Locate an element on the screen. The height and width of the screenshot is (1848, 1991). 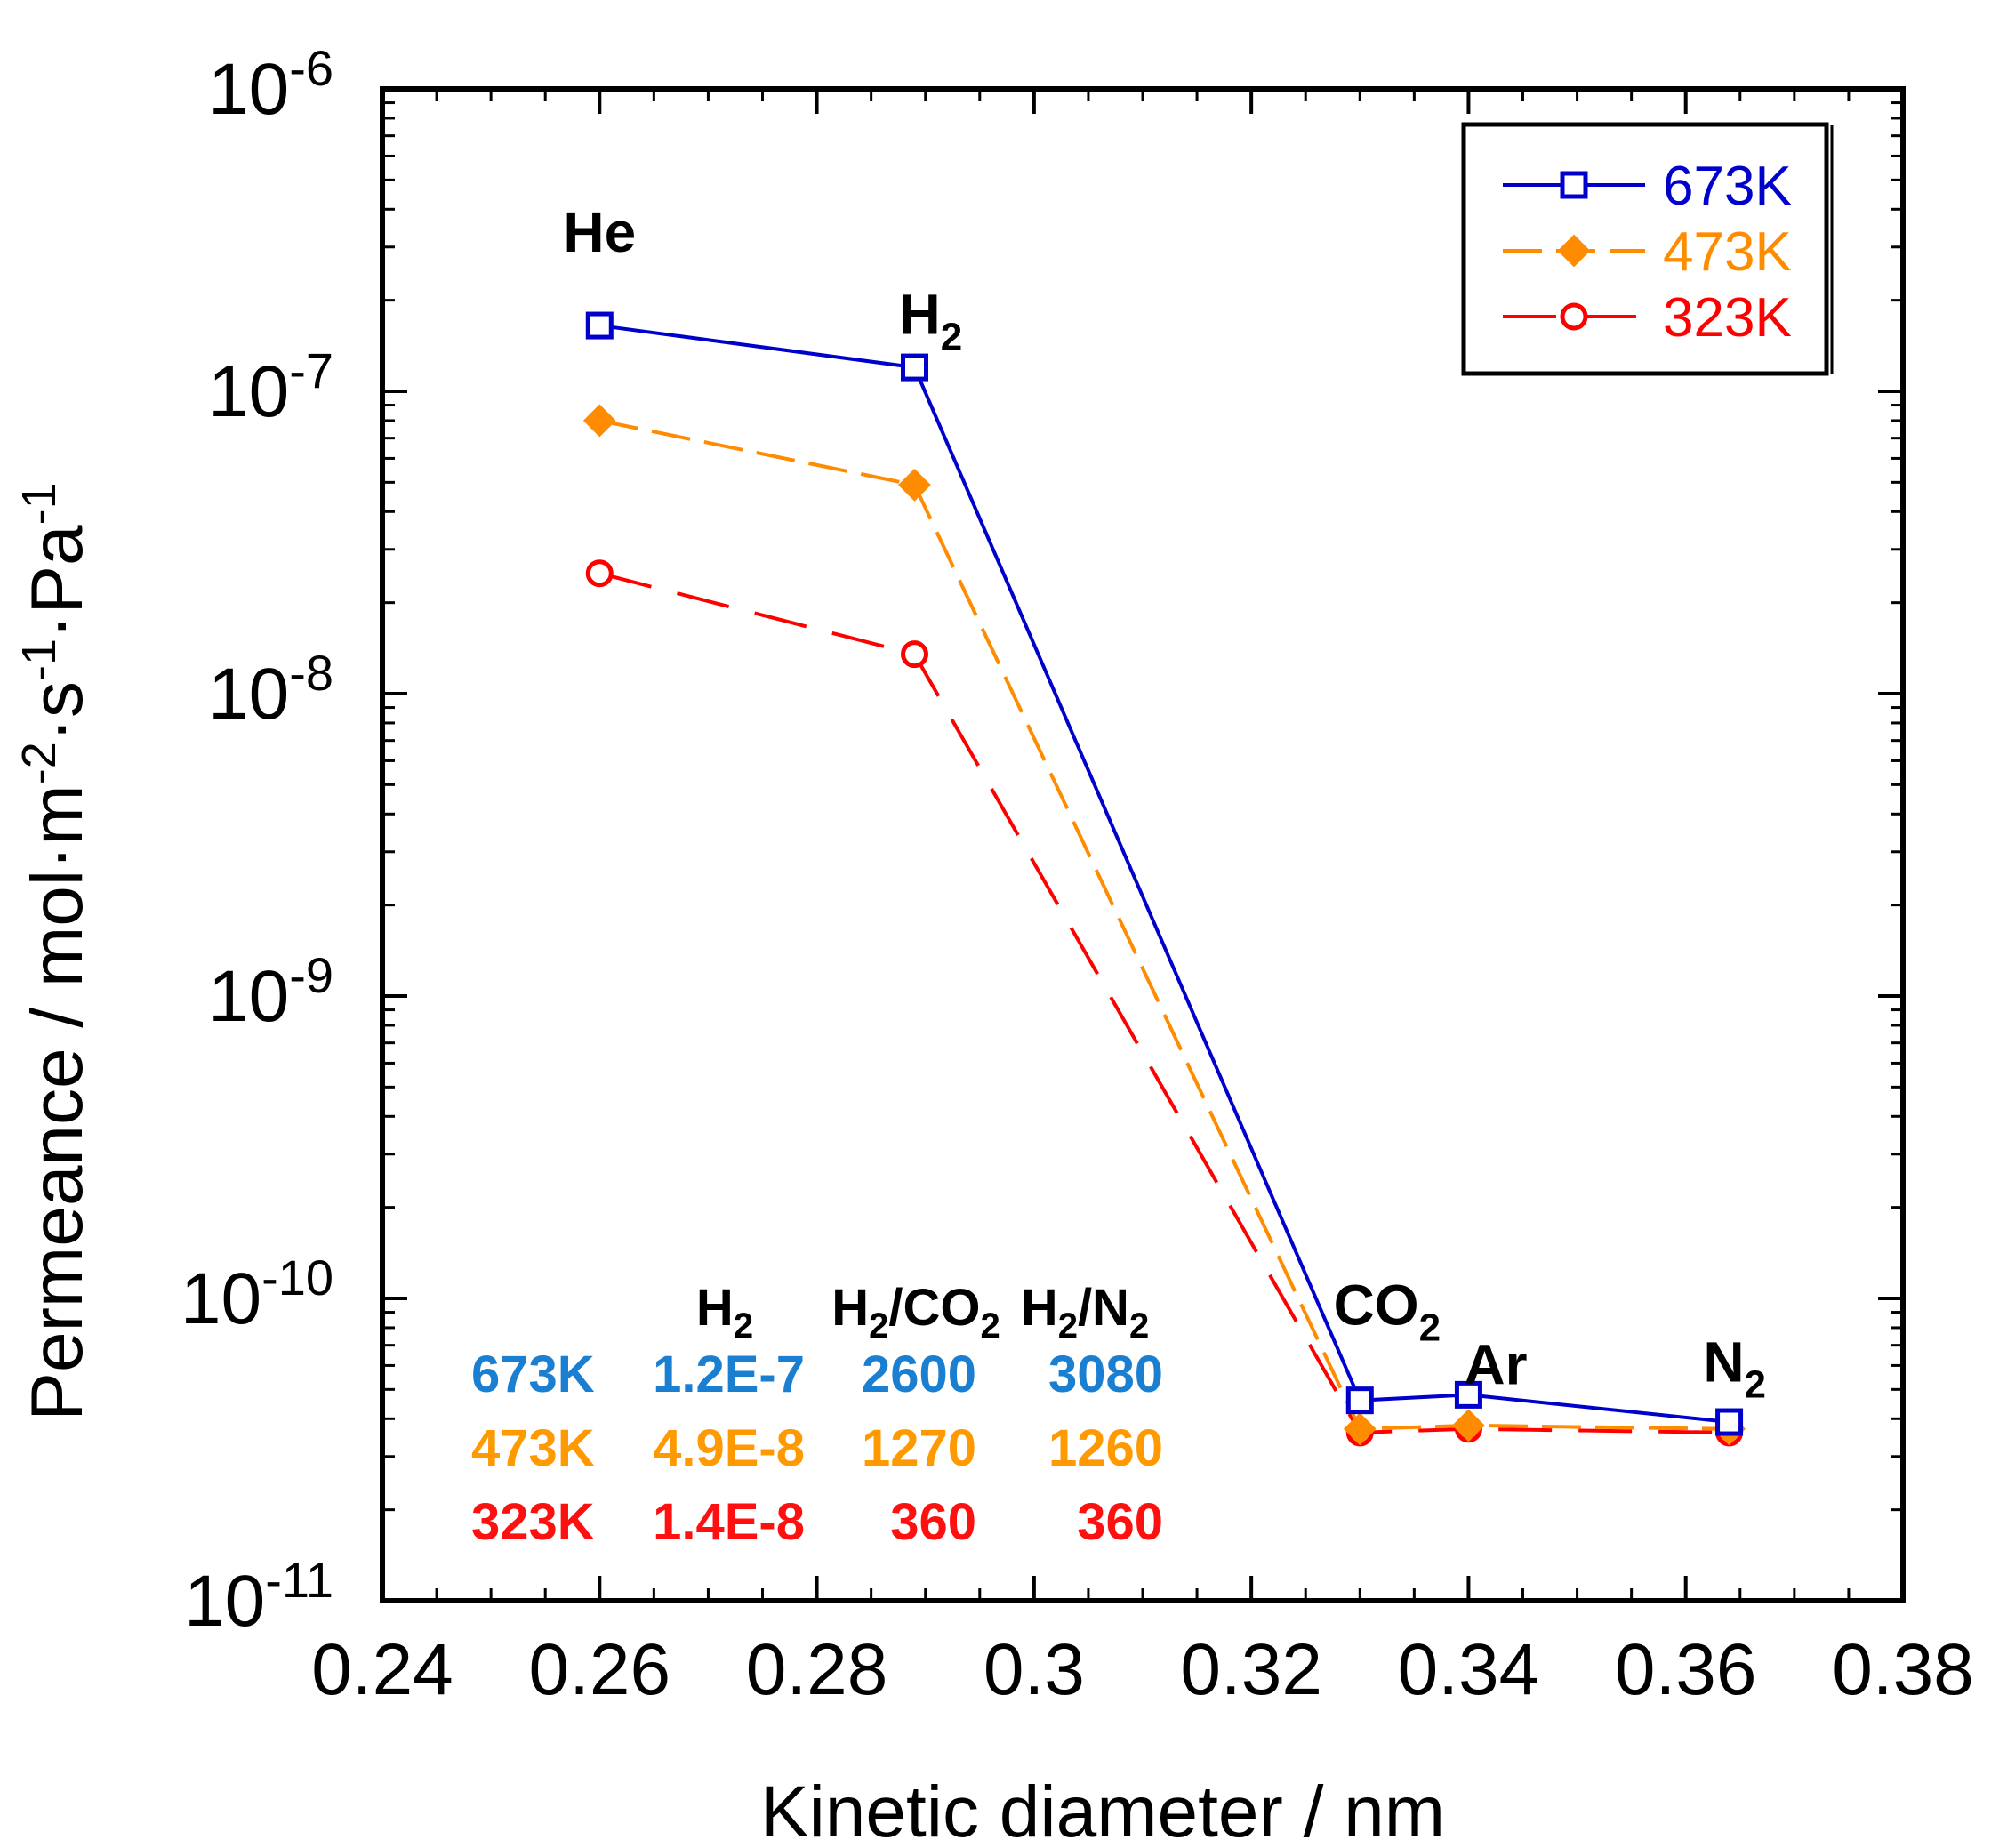
table-row-label: 673K is located at coordinates (533, 1374).